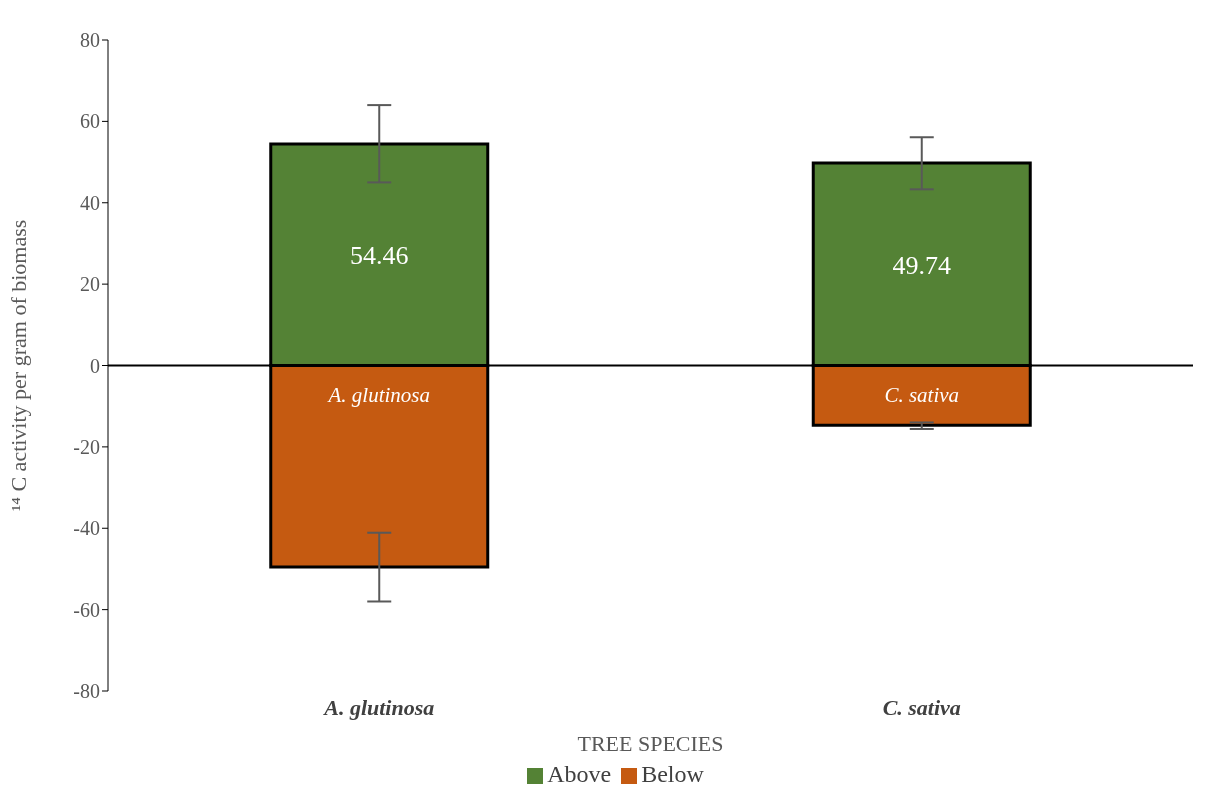  Describe the element at coordinates (90, 121) in the screenshot. I see `y-tick-label: 60` at that location.